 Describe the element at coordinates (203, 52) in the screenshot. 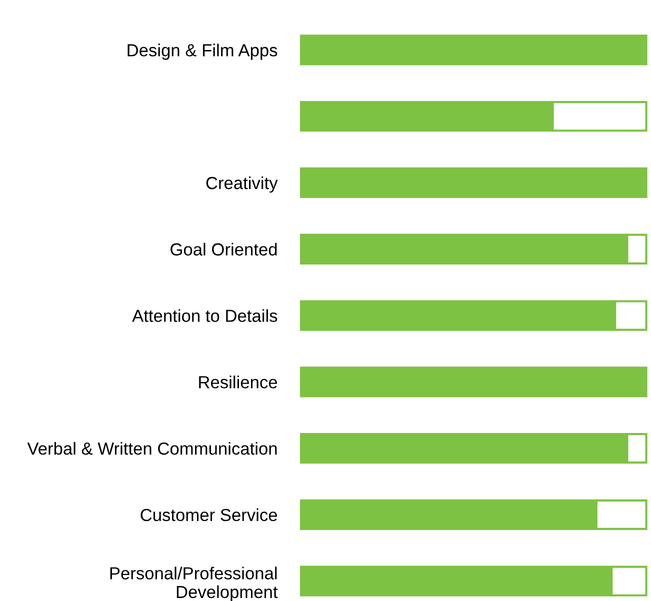

I see `y-tick-label: Design & Film Apps` at that location.